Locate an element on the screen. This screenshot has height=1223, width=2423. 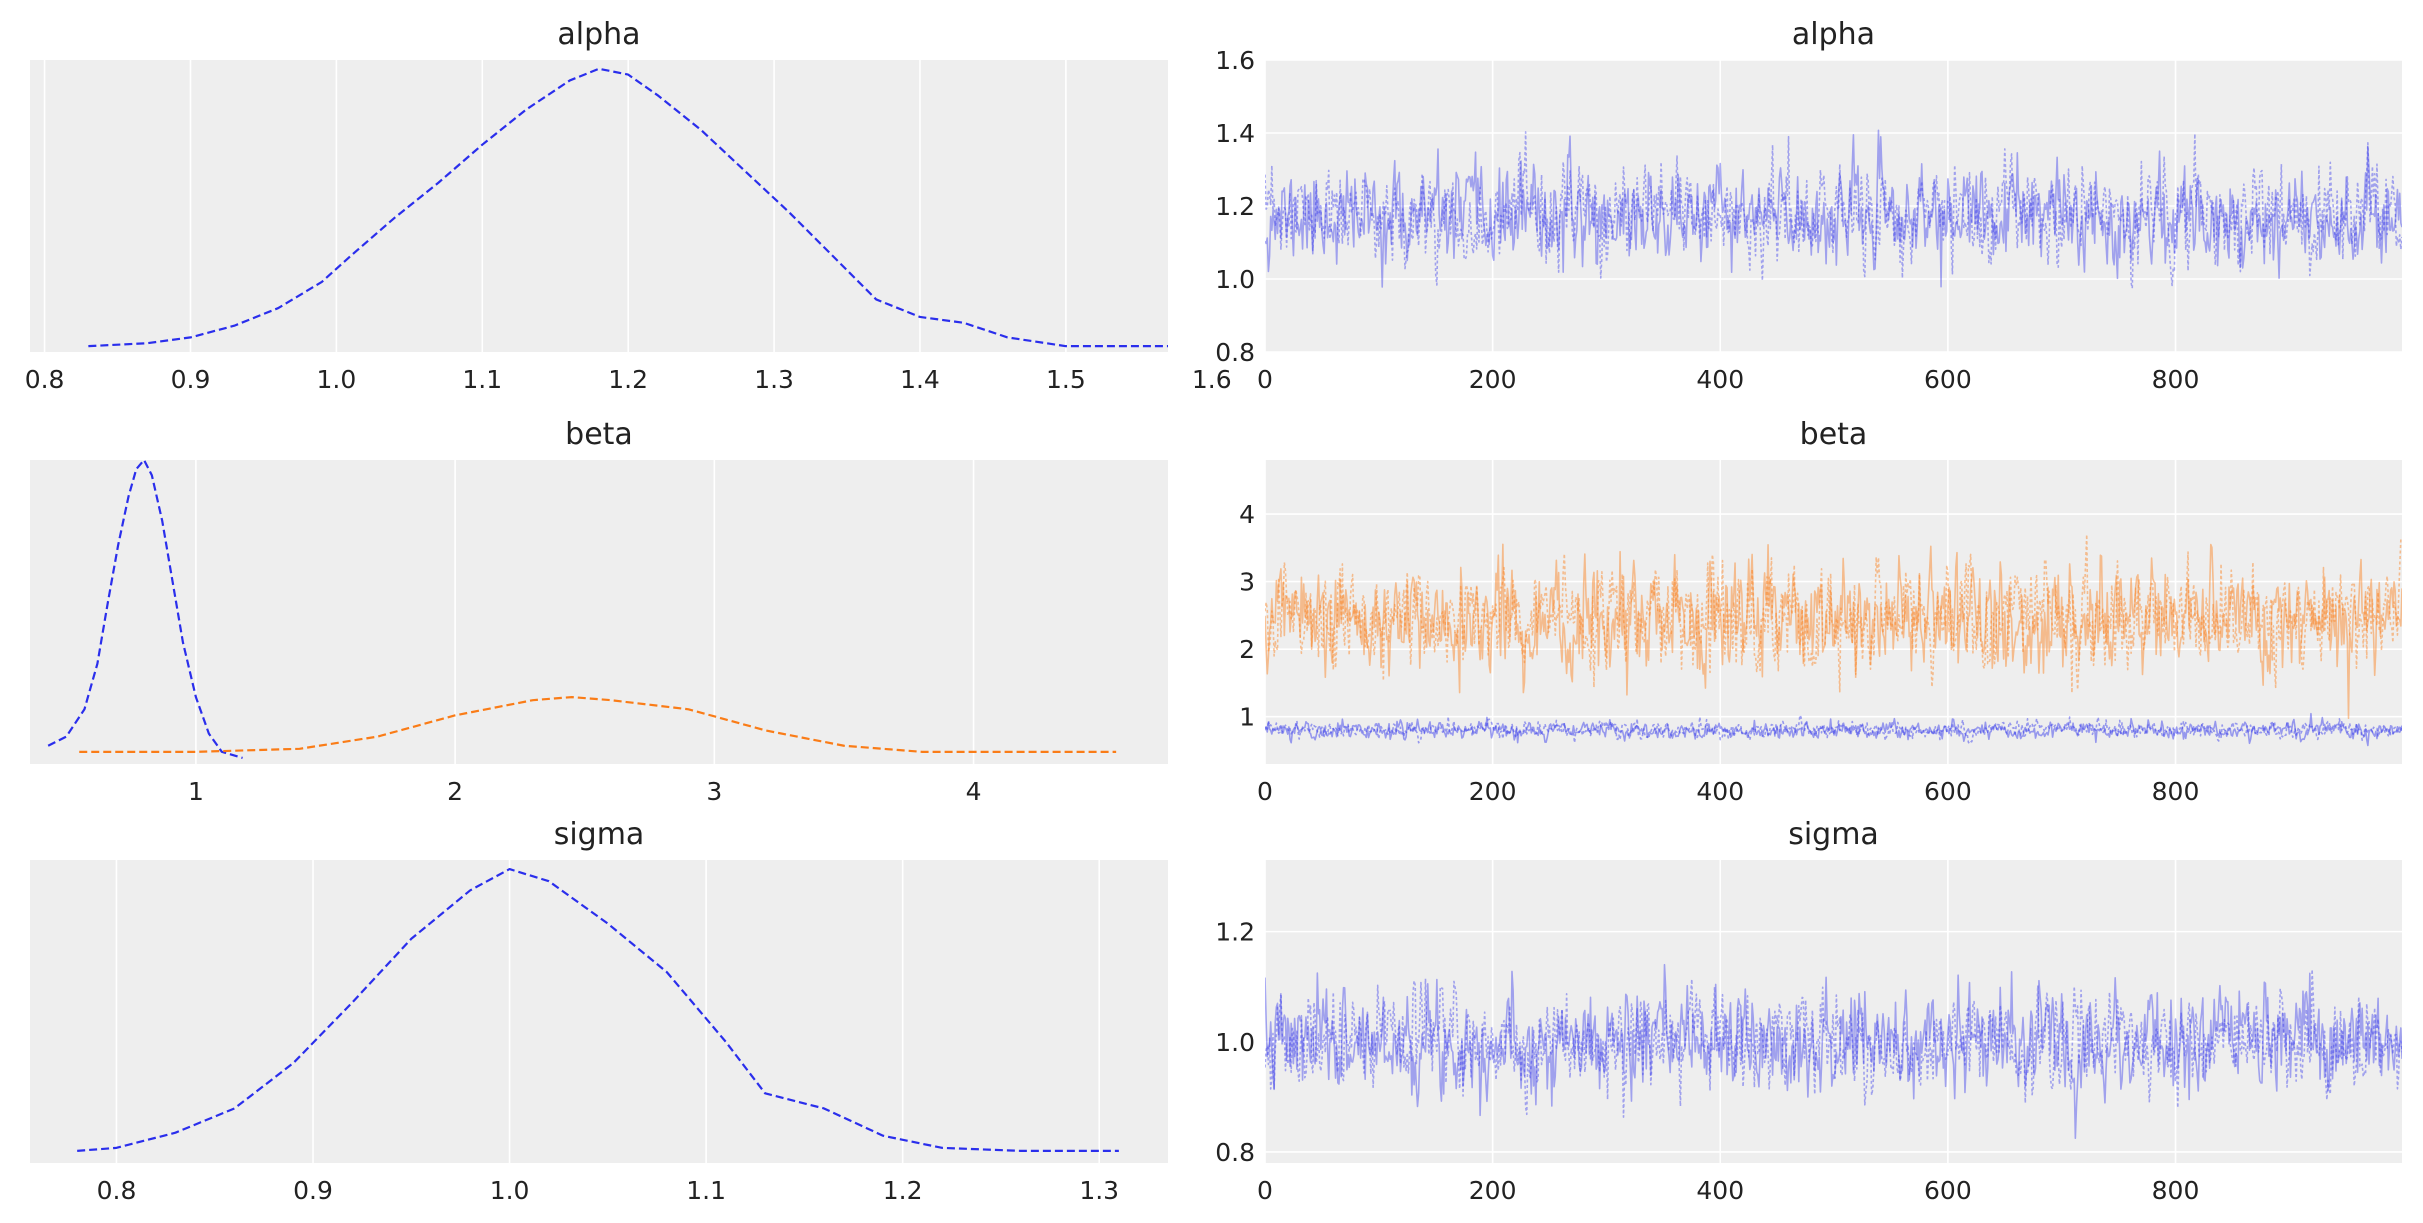
beta-posterior-title: beta is located at coordinates (599, 434).